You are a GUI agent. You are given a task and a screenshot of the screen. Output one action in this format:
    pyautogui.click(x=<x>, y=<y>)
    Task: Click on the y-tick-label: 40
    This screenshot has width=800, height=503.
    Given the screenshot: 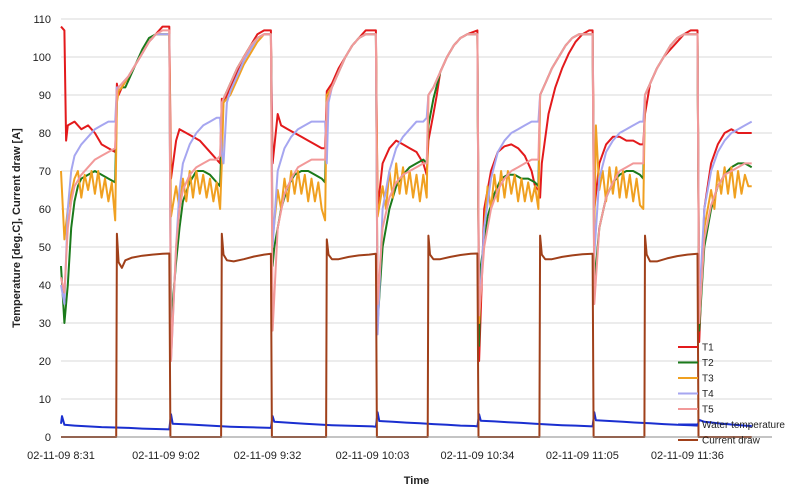 What is the action you would take?
    pyautogui.click(x=45, y=286)
    